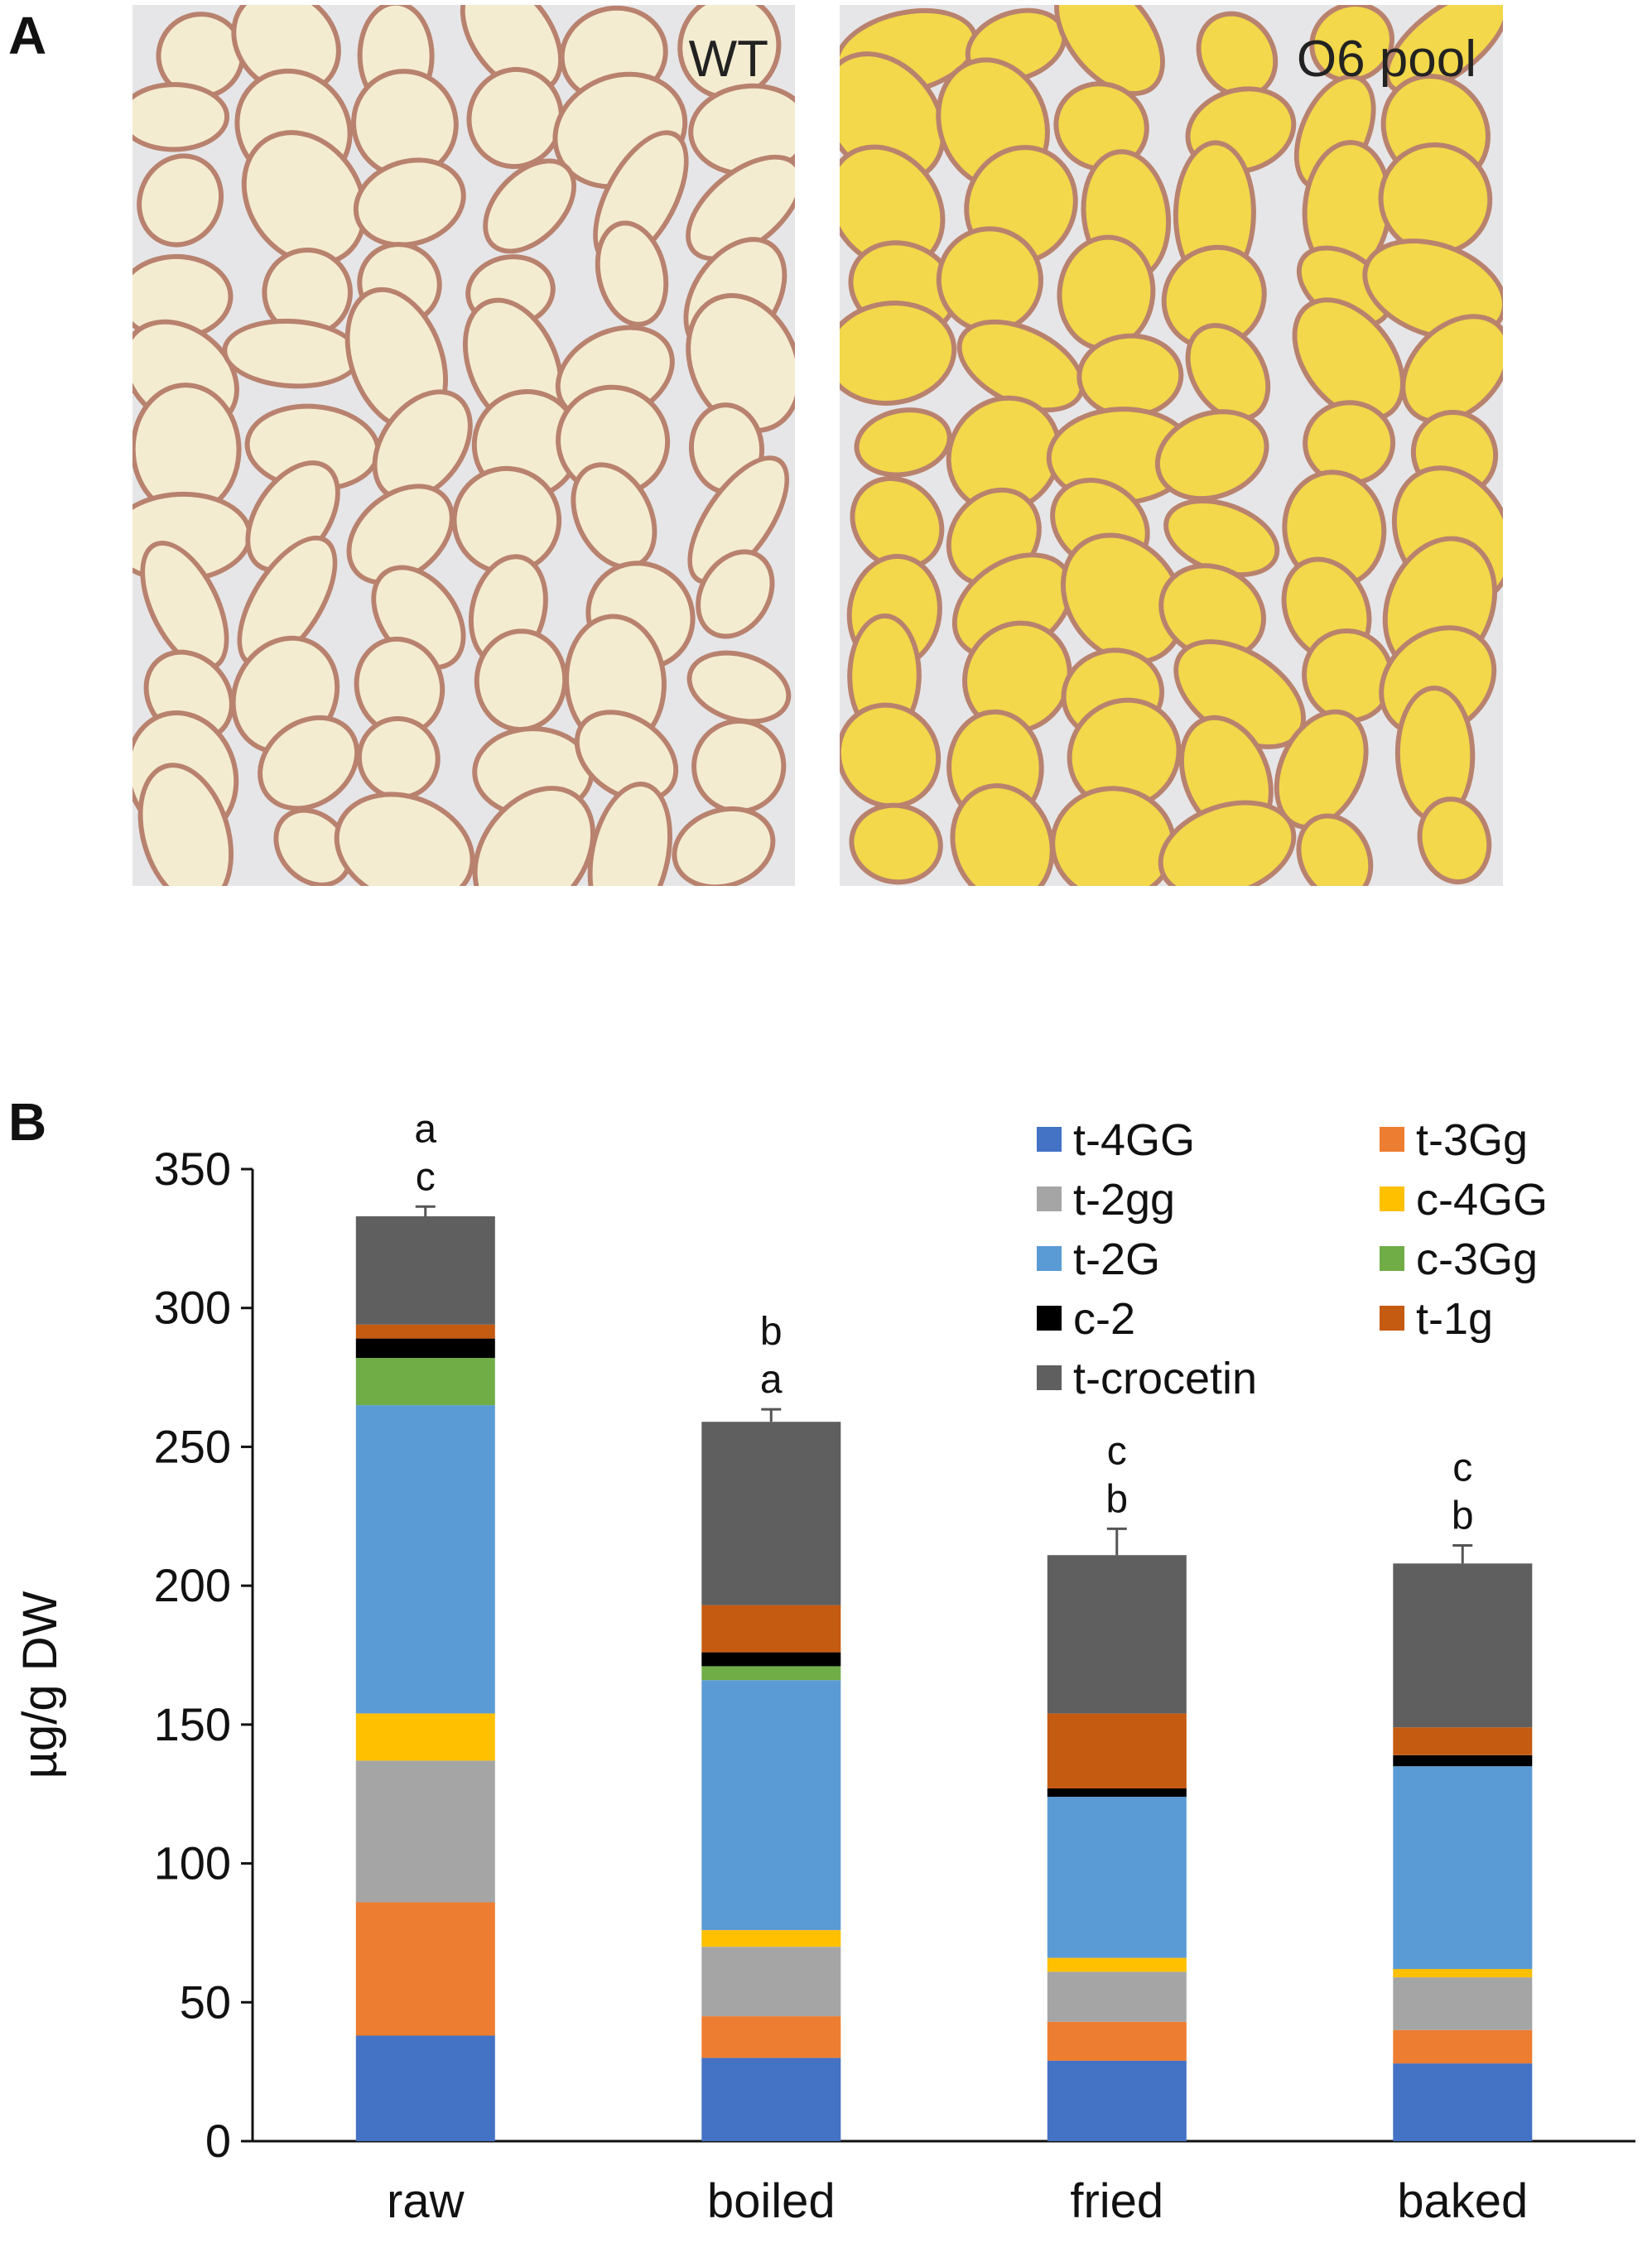  What do you see at coordinates (425, 1969) in the screenshot?
I see `bar-segment-raw-t-3Gg` at bounding box center [425, 1969].